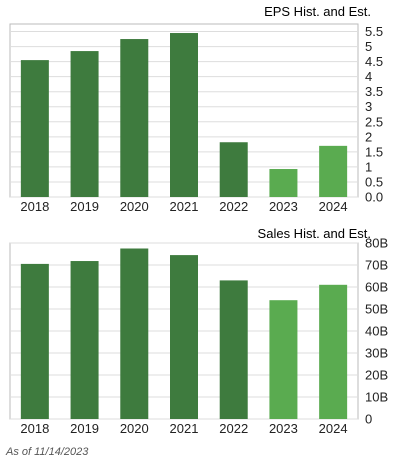 Image resolution: width=409 pixels, height=460 pixels. What do you see at coordinates (314, 233) in the screenshot?
I see `sales-chart-title: Sales Hist. and Est.` at bounding box center [314, 233].